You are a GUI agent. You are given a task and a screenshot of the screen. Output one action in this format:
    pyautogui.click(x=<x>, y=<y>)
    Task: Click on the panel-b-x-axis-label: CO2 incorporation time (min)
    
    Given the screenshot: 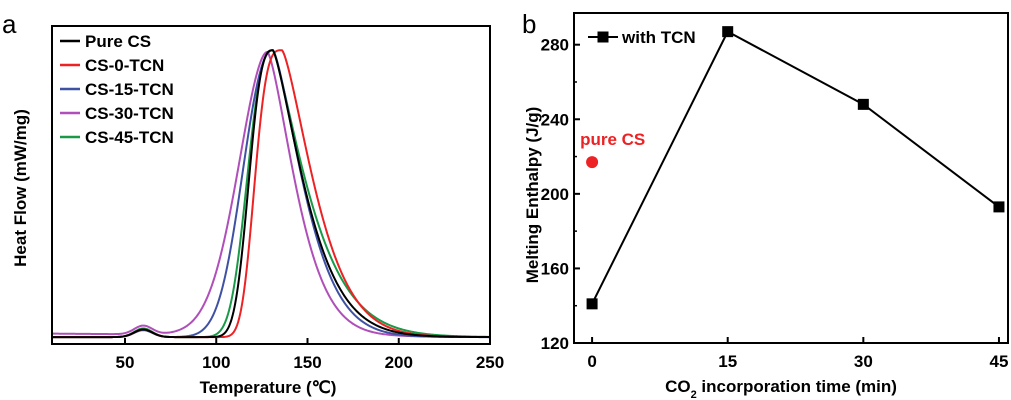 What is the action you would take?
    pyautogui.click(x=781, y=388)
    